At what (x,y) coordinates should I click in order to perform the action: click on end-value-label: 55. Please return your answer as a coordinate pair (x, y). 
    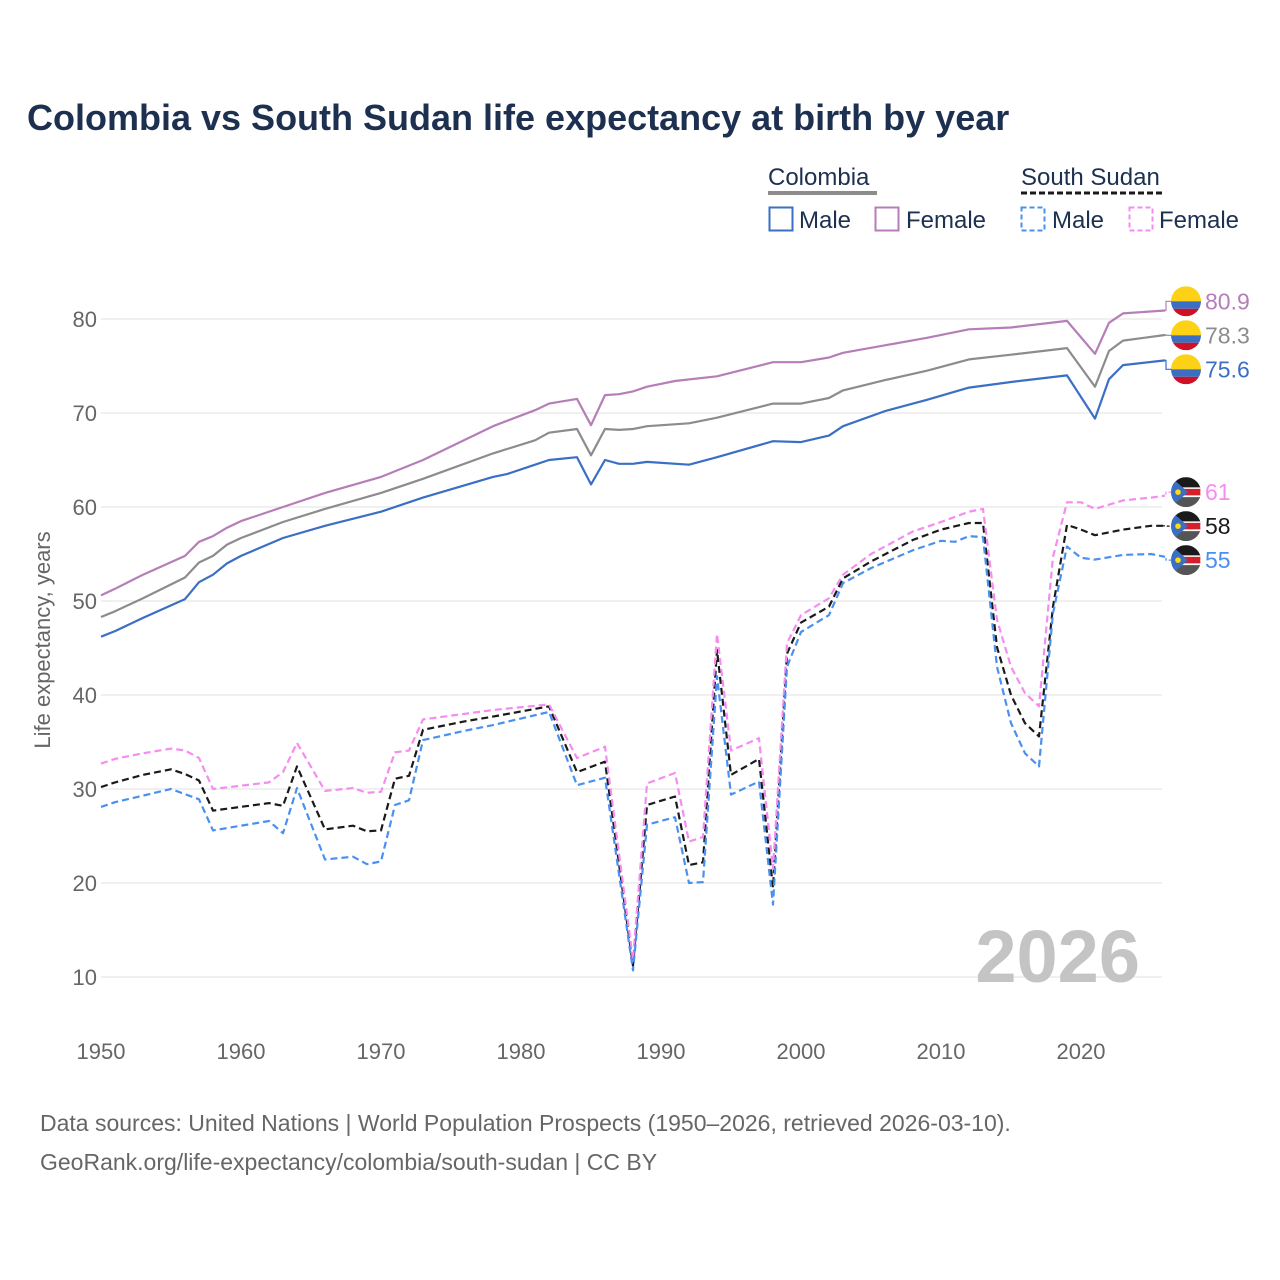
    Looking at the image, I should click on (1218, 560).